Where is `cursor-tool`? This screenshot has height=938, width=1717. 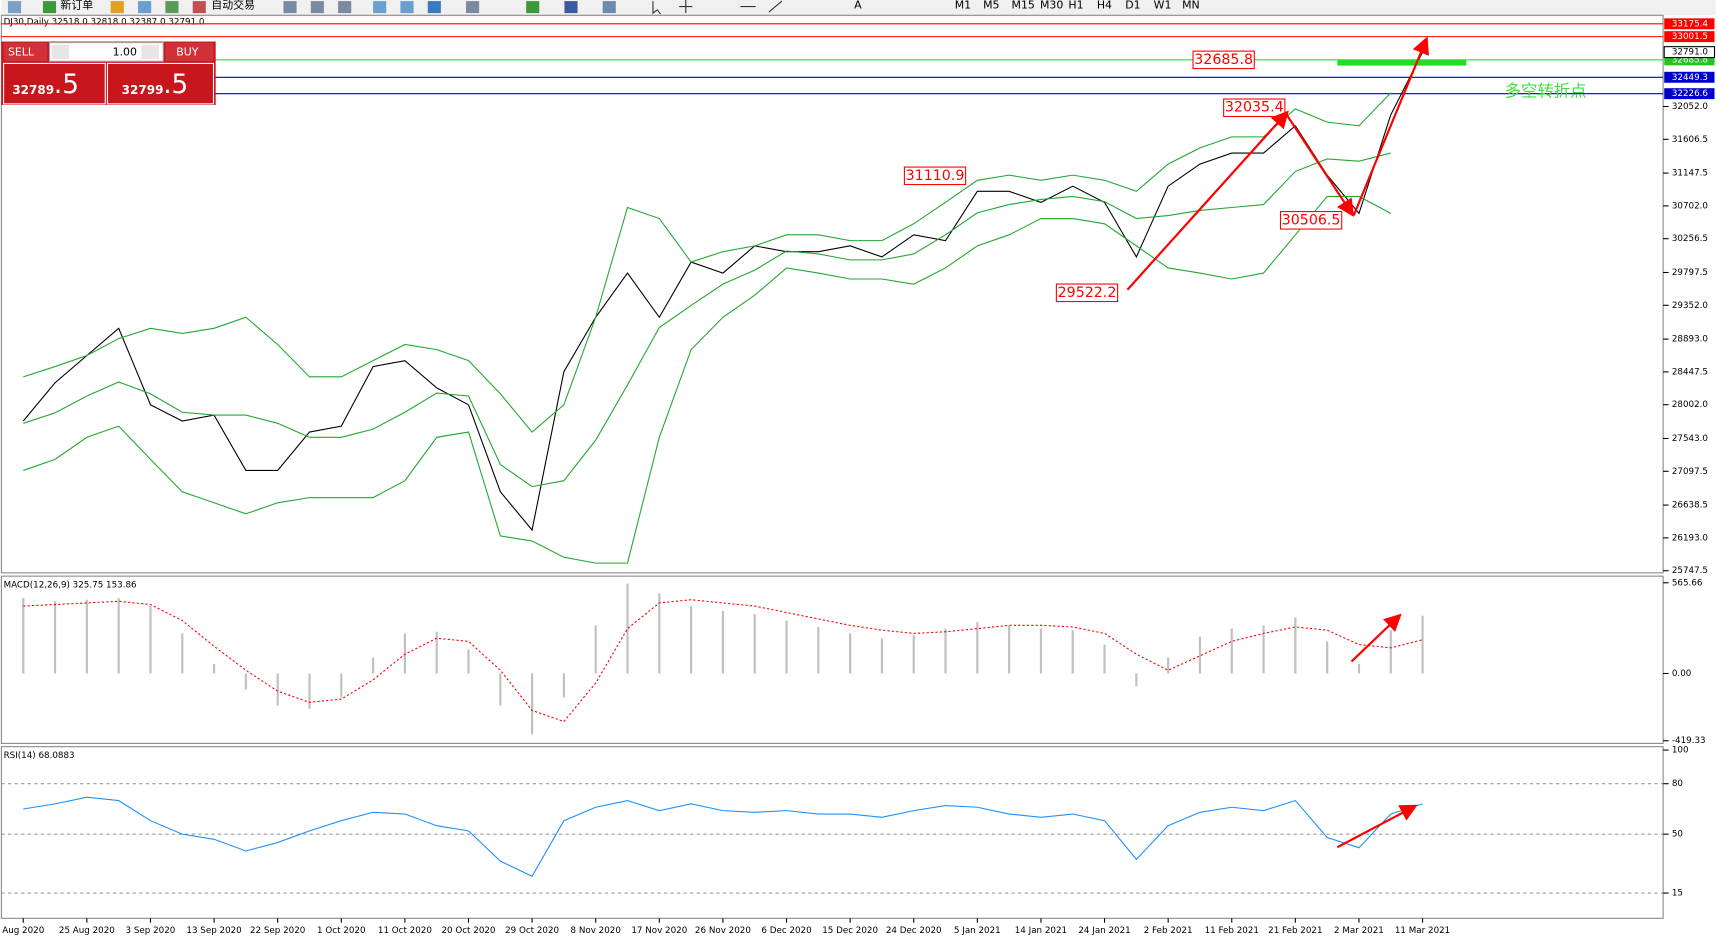
cursor-tool is located at coordinates (657, 8).